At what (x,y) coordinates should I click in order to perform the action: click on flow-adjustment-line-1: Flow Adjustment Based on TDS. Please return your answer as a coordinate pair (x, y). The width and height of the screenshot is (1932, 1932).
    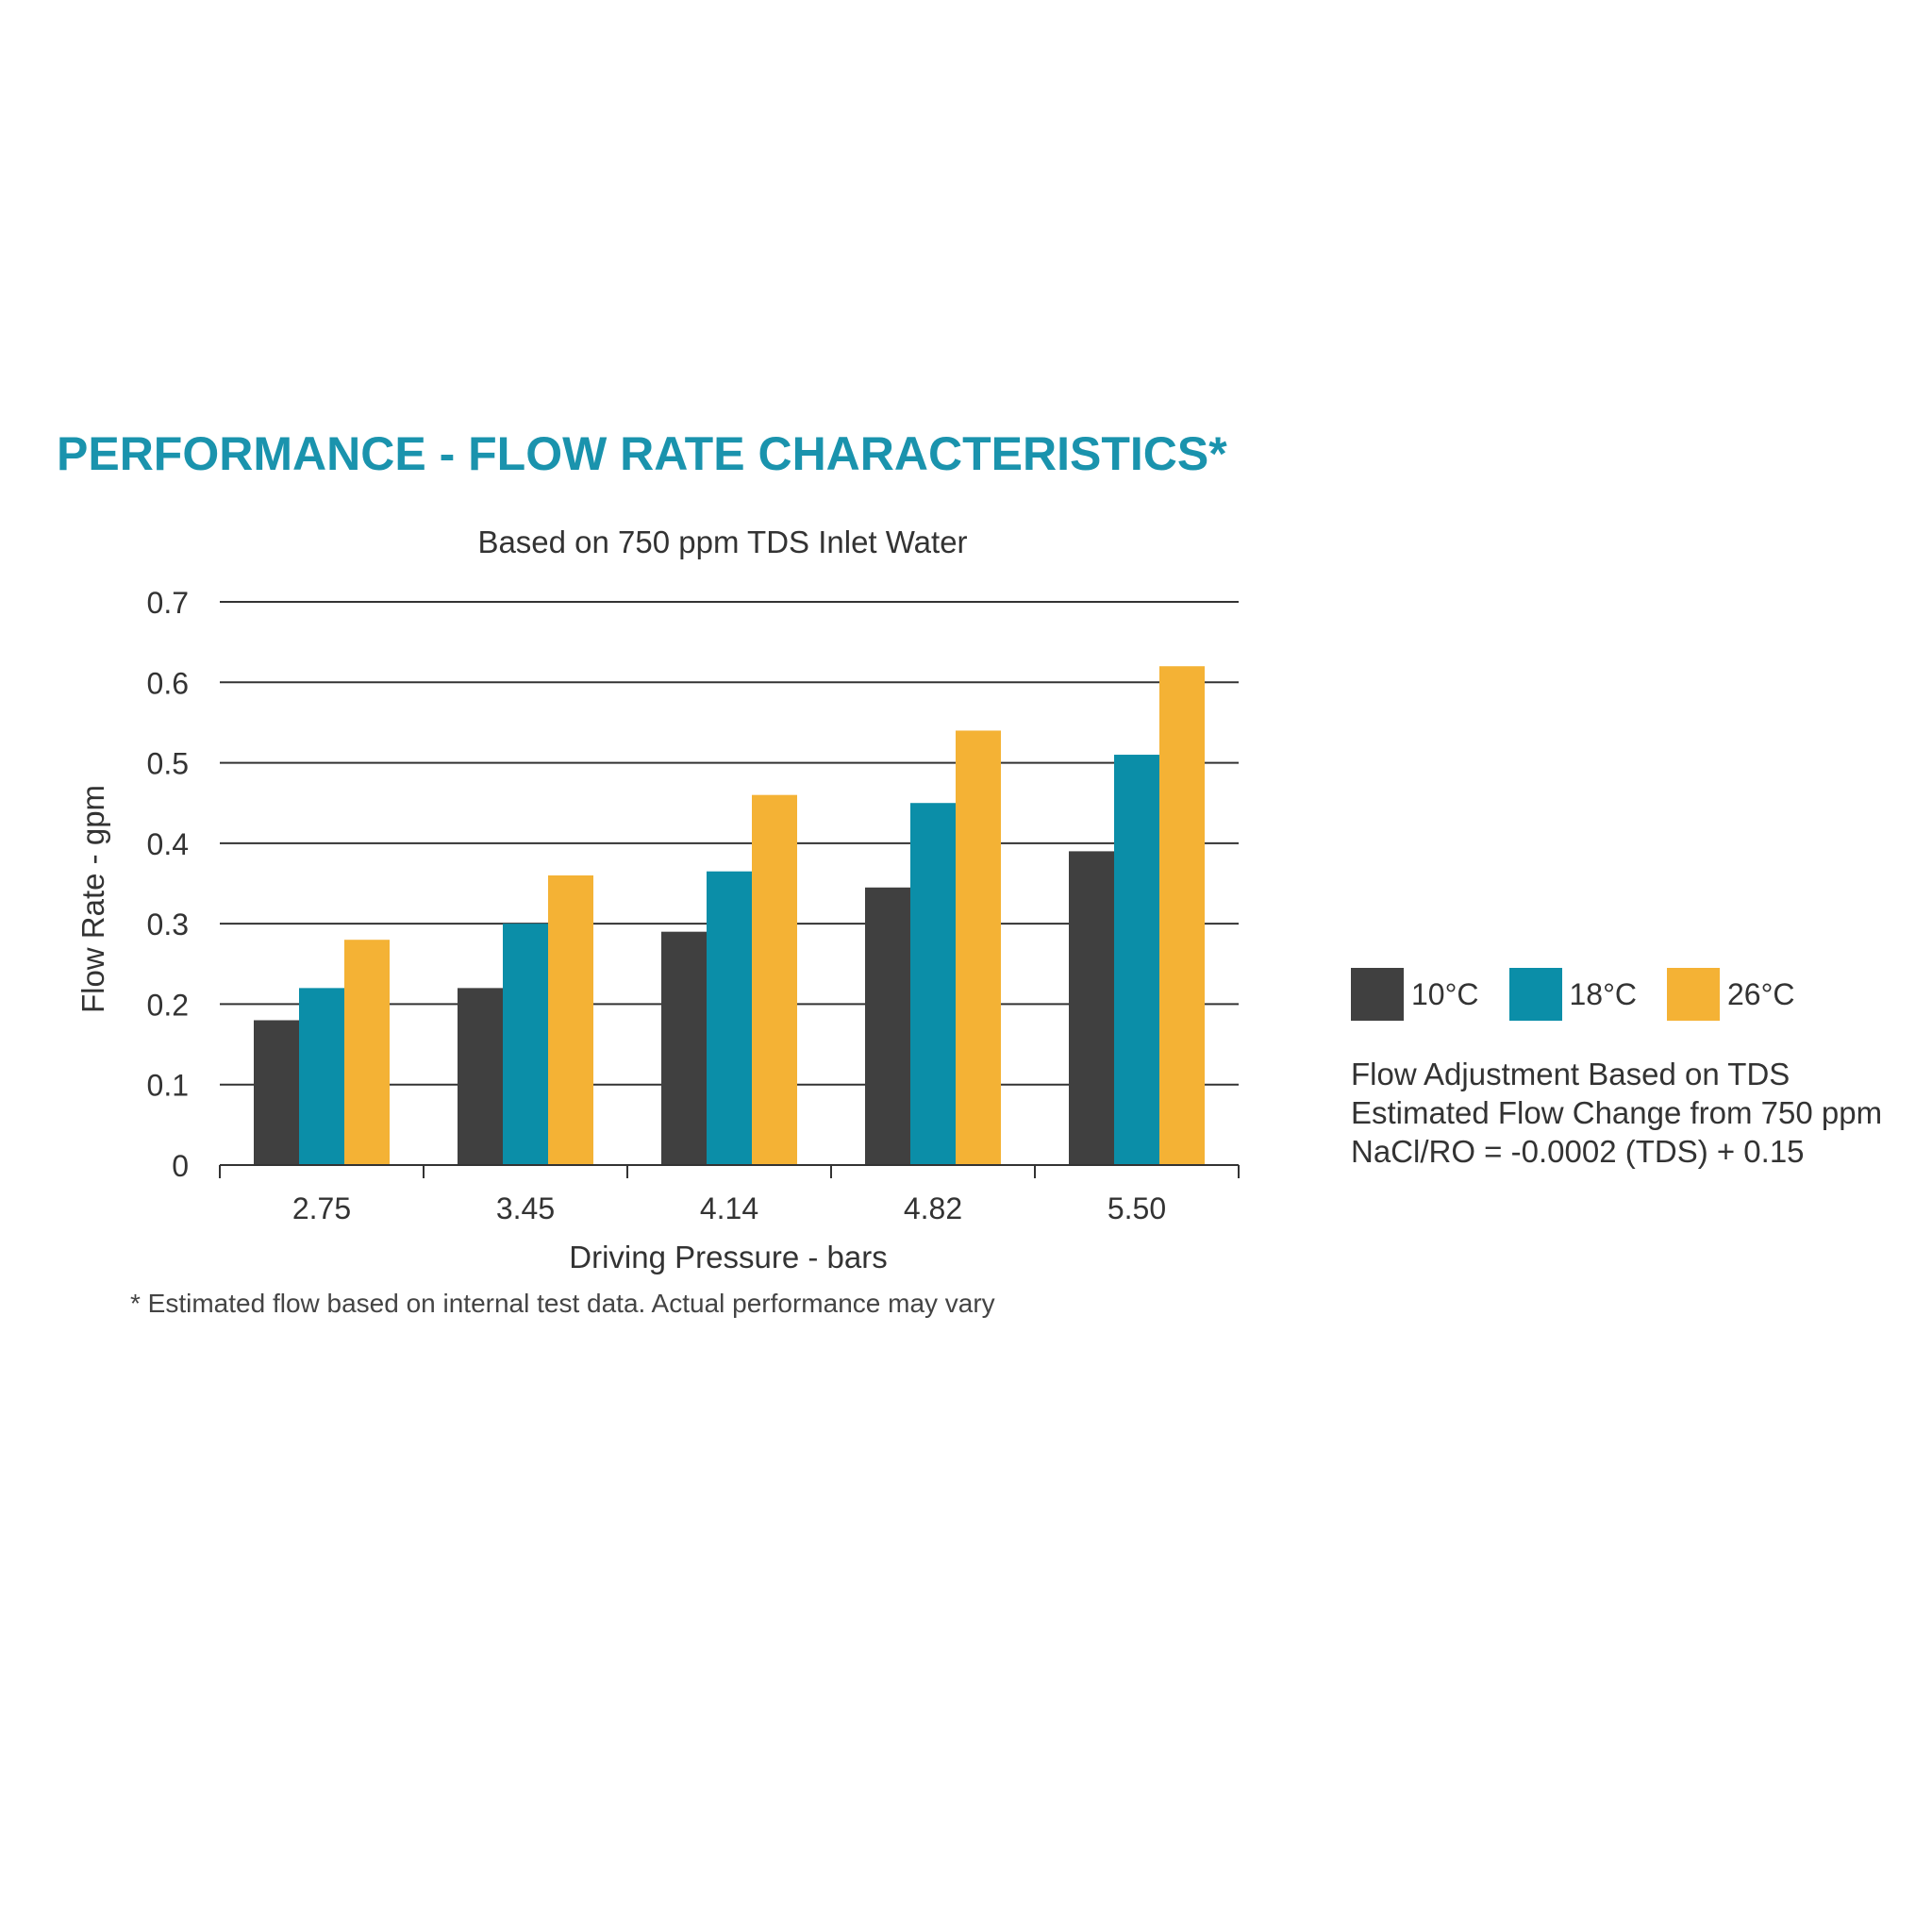
    Looking at the image, I should click on (1571, 1074).